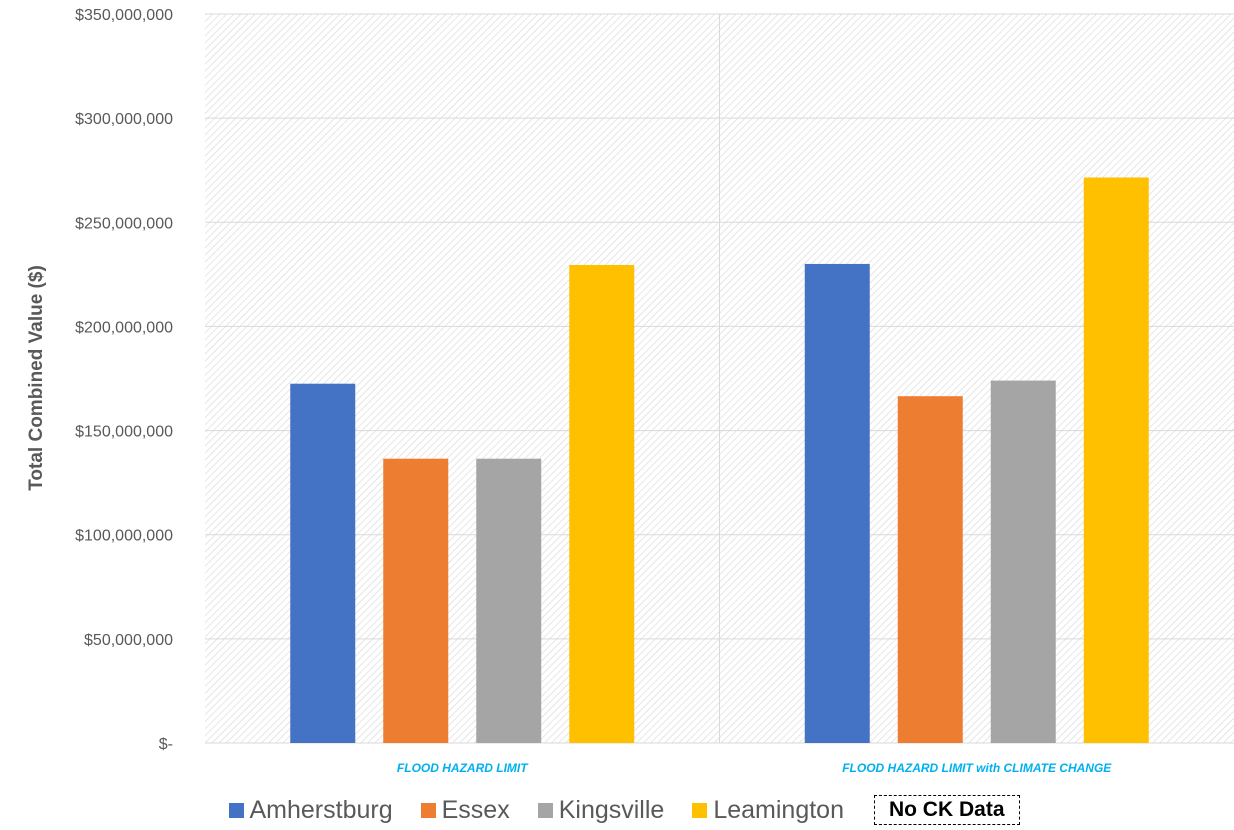 This screenshot has height=830, width=1234. I want to click on category-label: FLOOD HAZARD LIMIT, so click(463, 768).